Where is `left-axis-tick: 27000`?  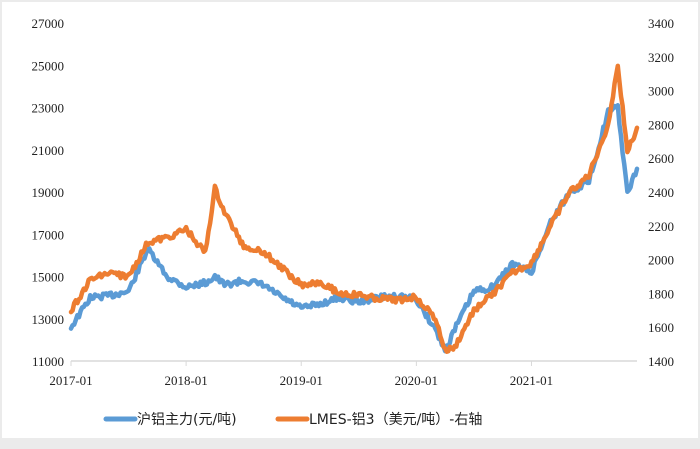 left-axis-tick: 27000 is located at coordinates (48, 23).